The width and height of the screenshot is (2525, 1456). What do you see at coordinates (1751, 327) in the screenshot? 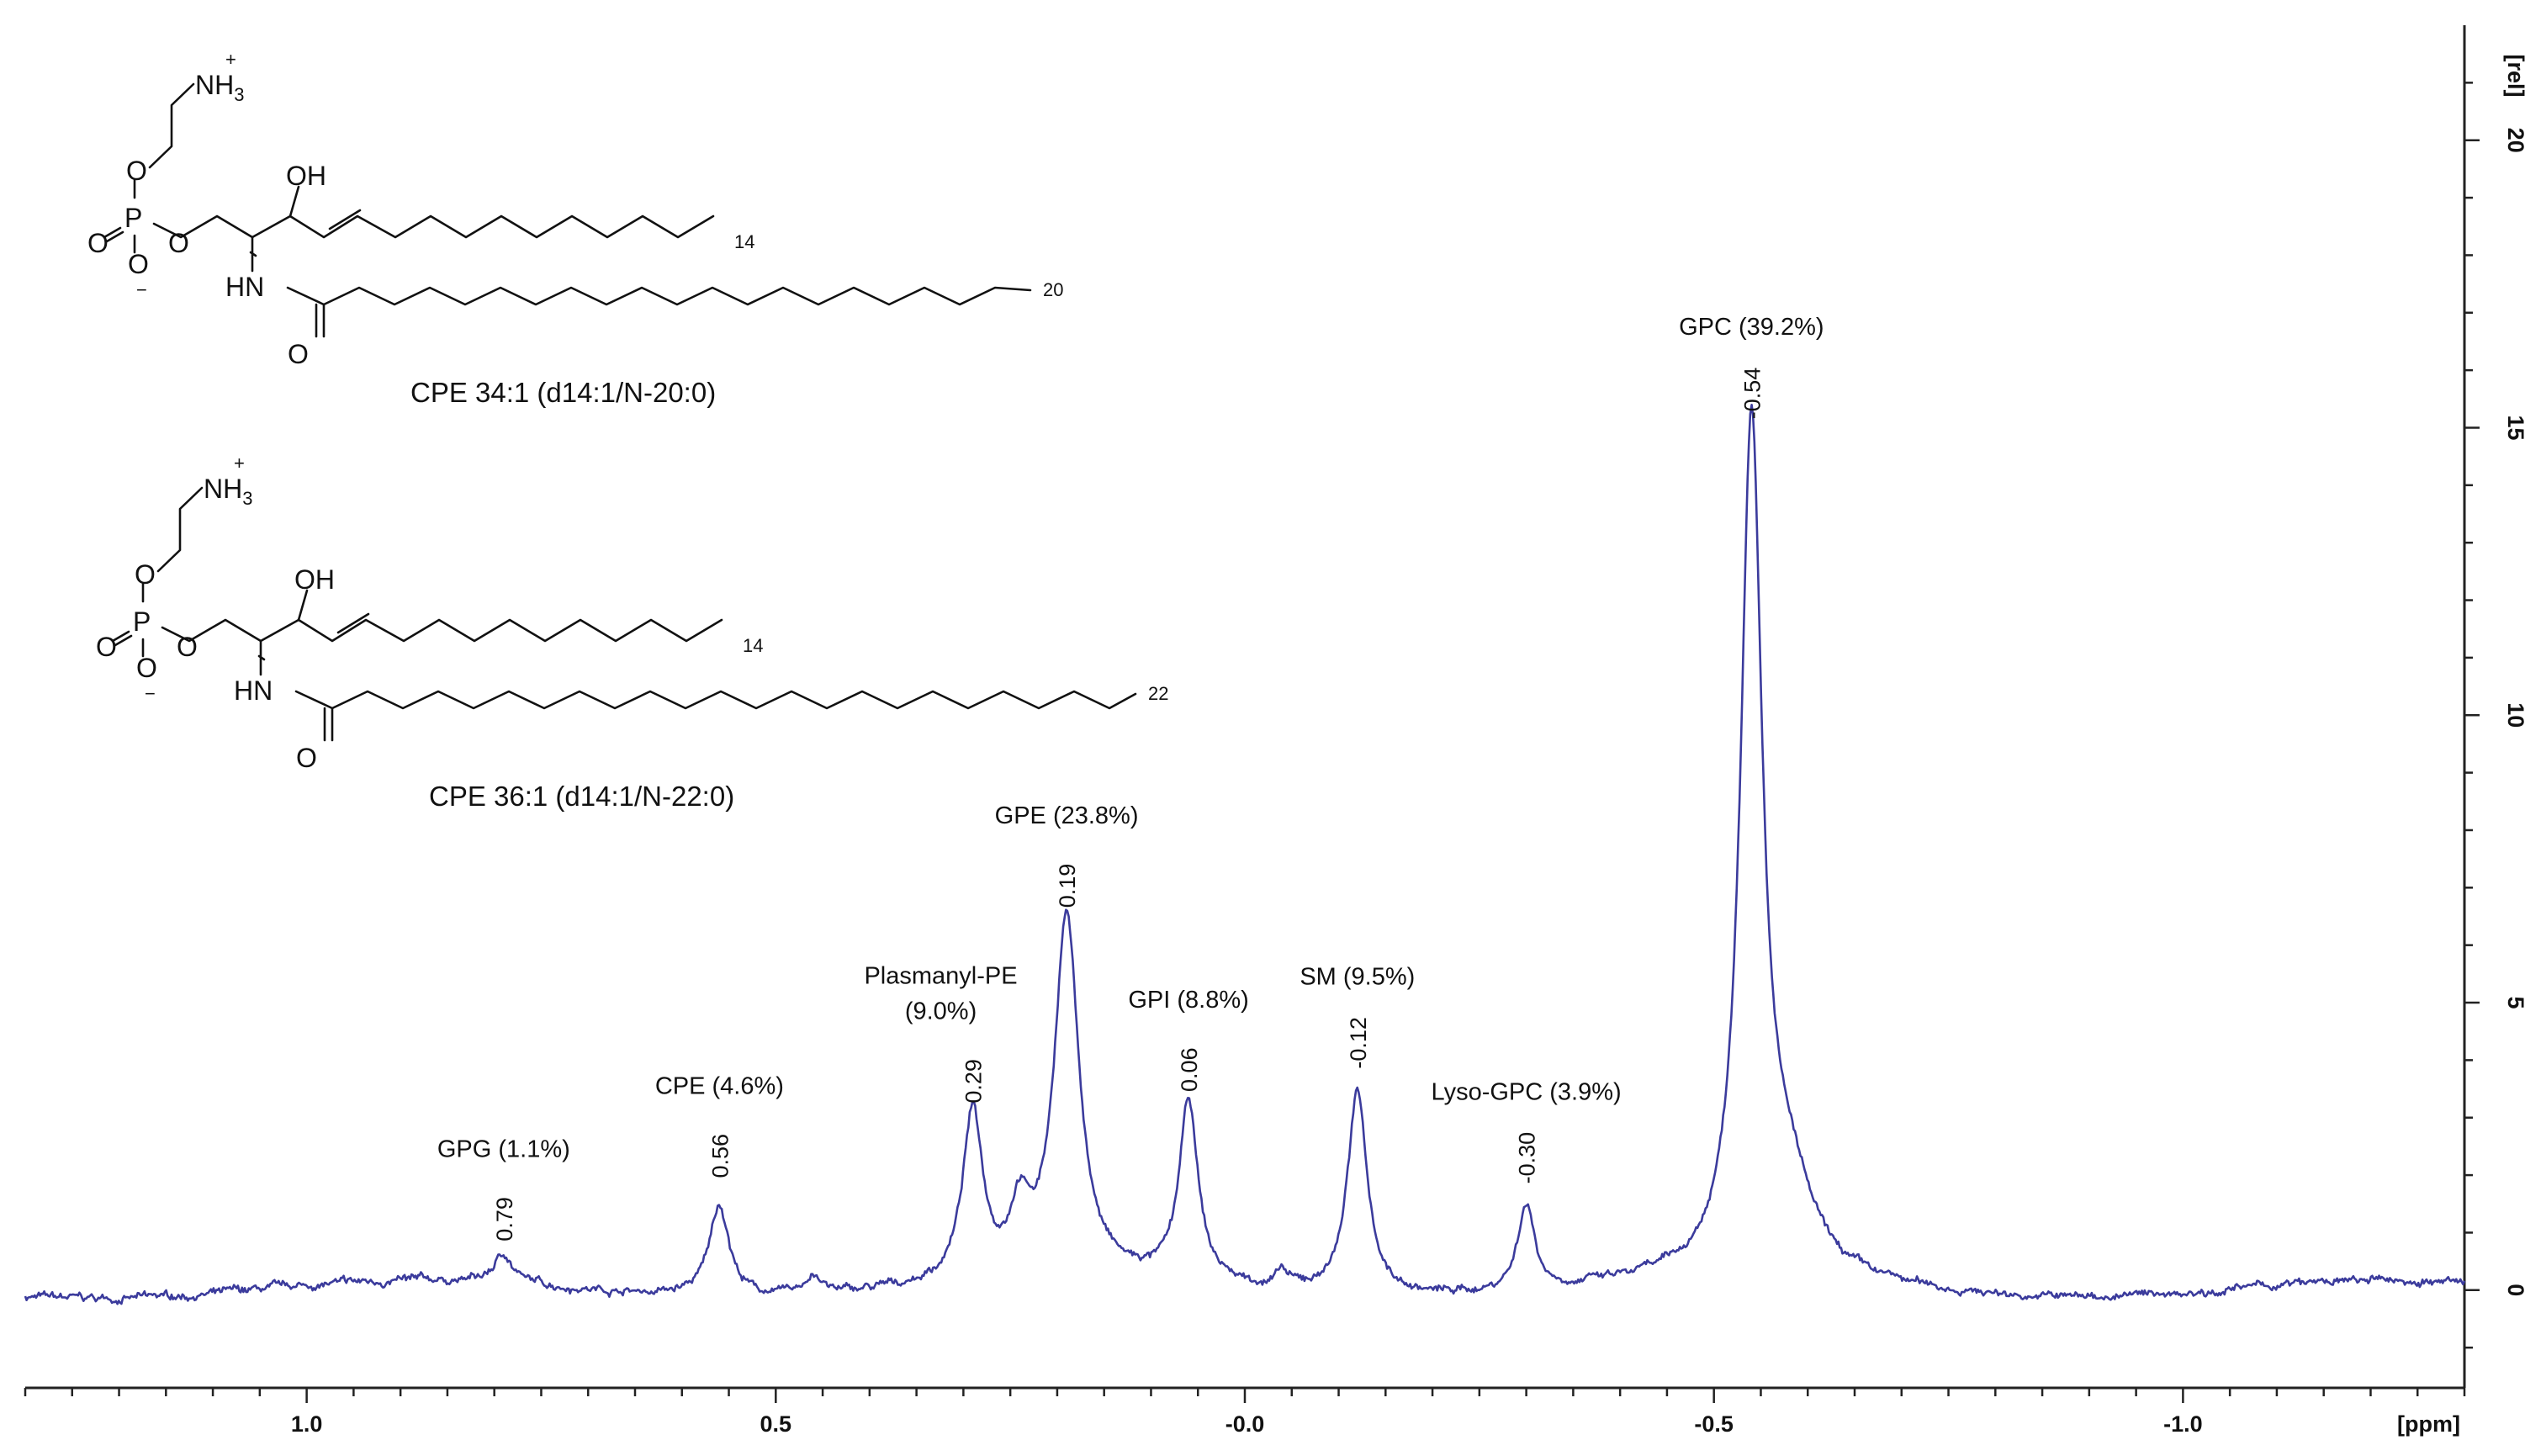
I see `peak-name-label: GPC (39.2%)` at bounding box center [1751, 327].